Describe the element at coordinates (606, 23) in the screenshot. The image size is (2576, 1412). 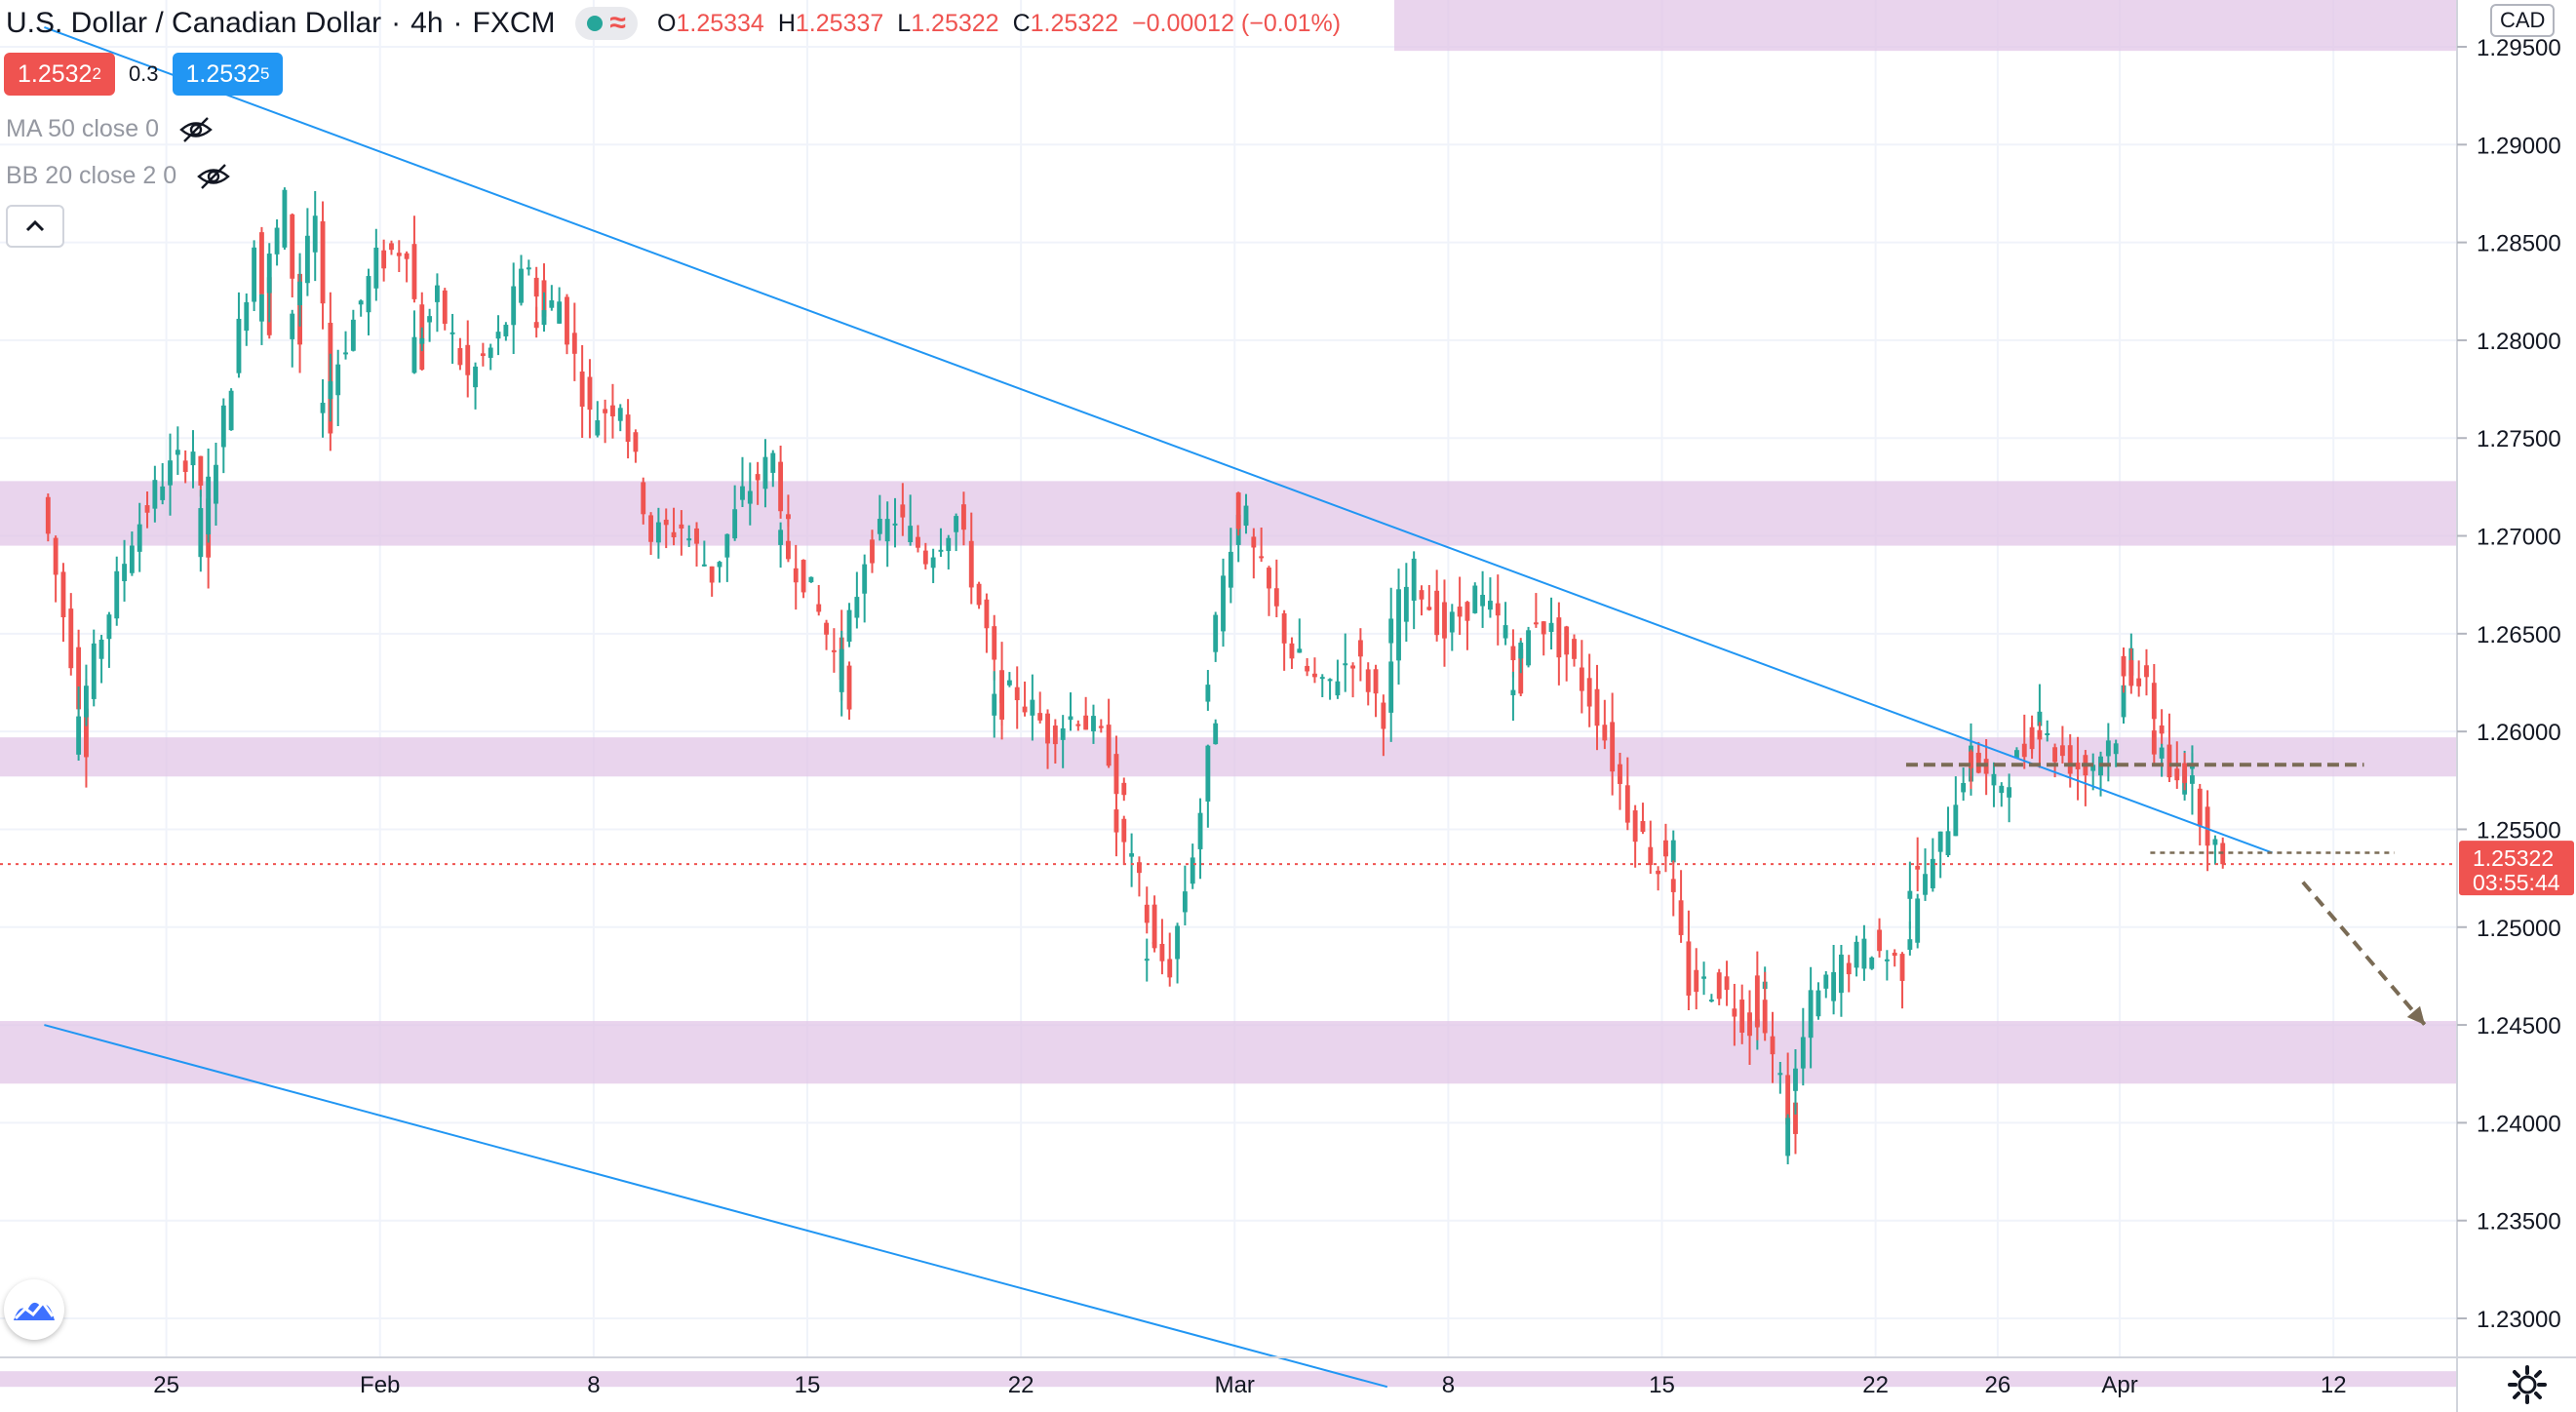
I see `market-status: ≈` at that location.